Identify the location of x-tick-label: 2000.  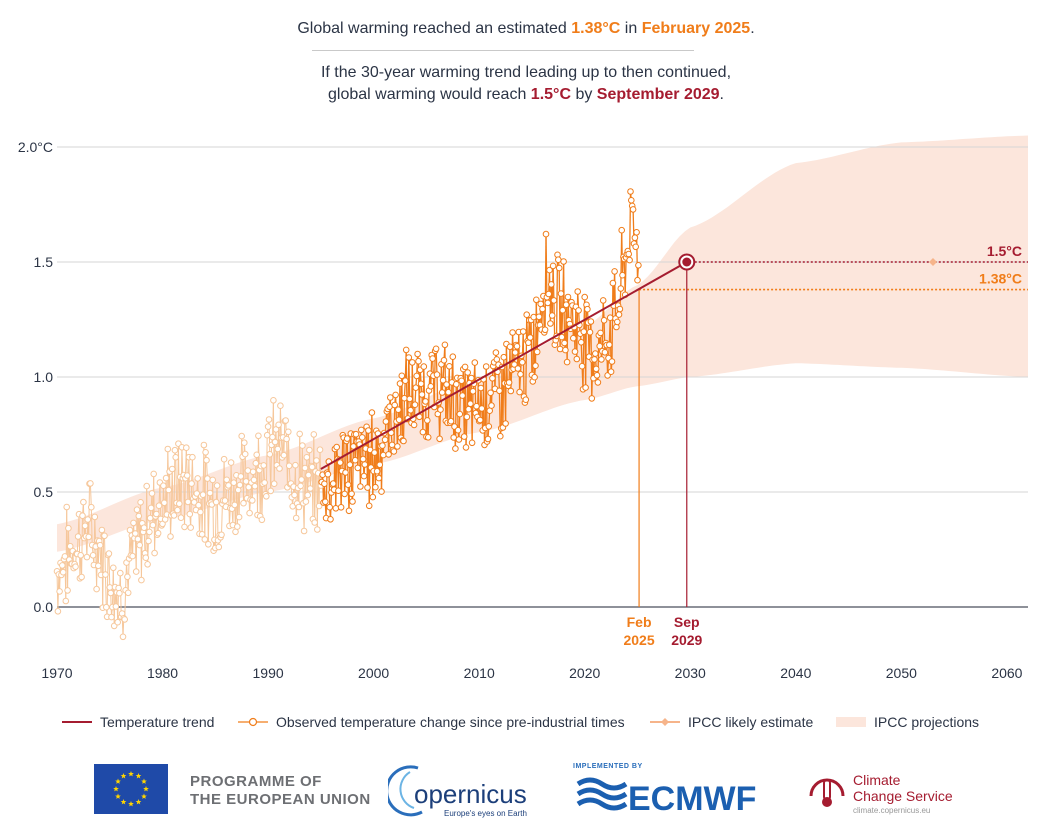
(373, 673).